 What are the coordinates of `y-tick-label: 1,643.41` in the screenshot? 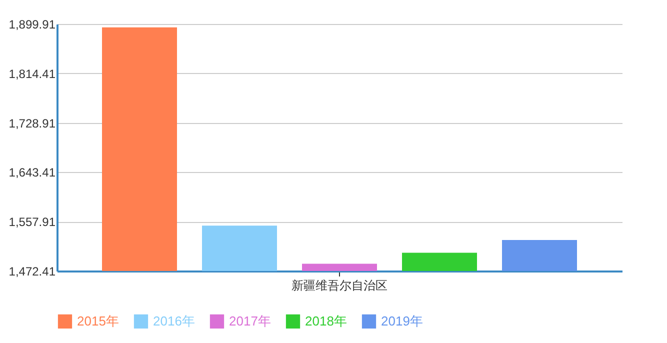 It's located at (32, 173).